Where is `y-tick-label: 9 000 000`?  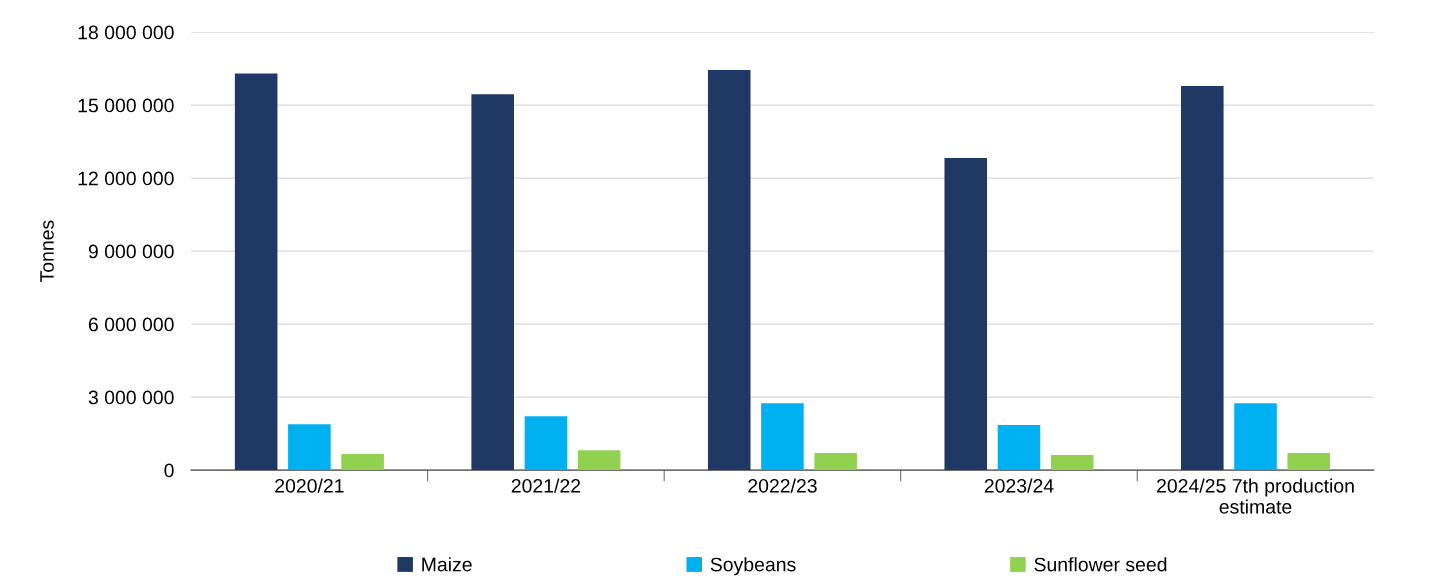 y-tick-label: 9 000 000 is located at coordinates (131, 251).